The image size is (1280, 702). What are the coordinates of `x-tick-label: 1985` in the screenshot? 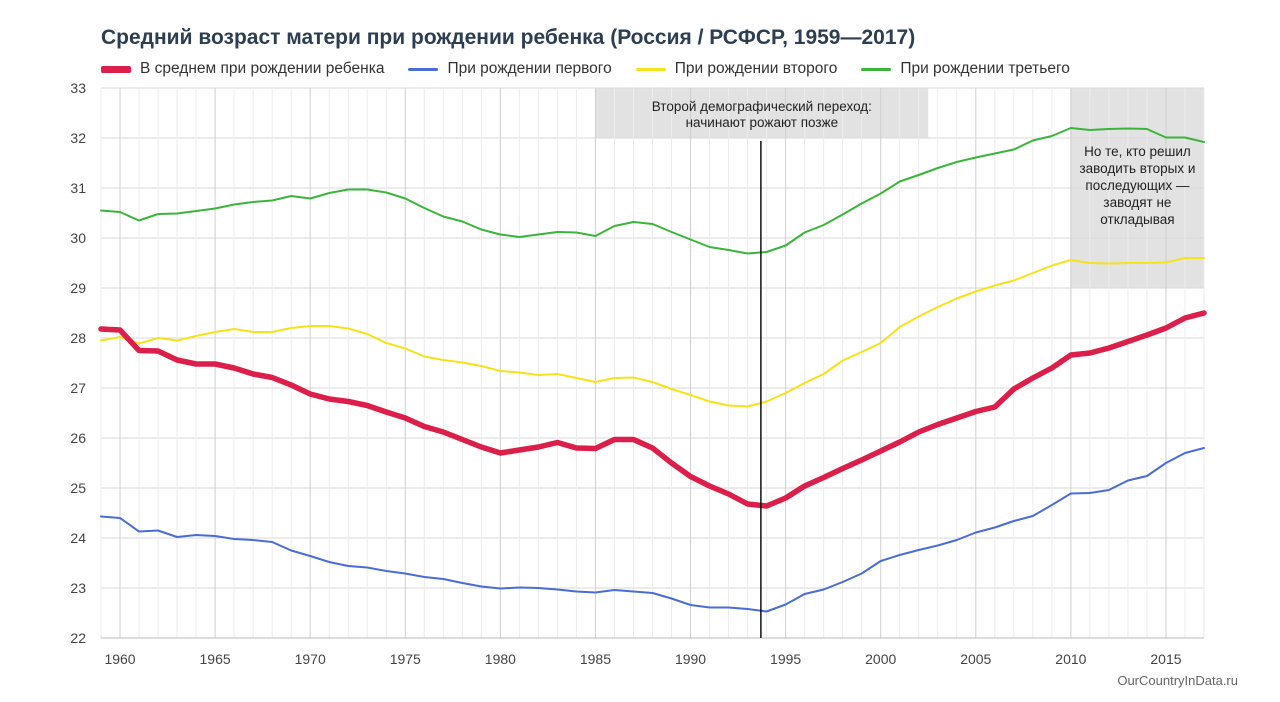 It's located at (595, 659).